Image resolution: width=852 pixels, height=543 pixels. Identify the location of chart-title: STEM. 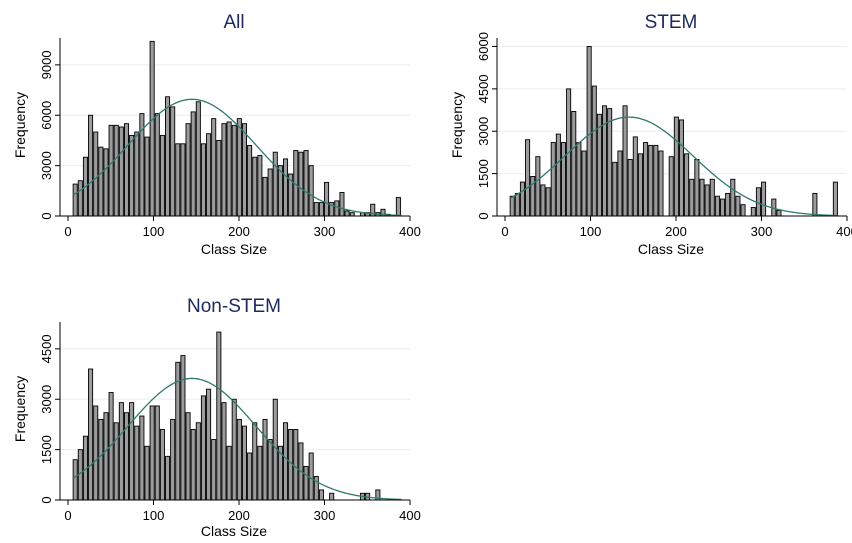
(671, 22).